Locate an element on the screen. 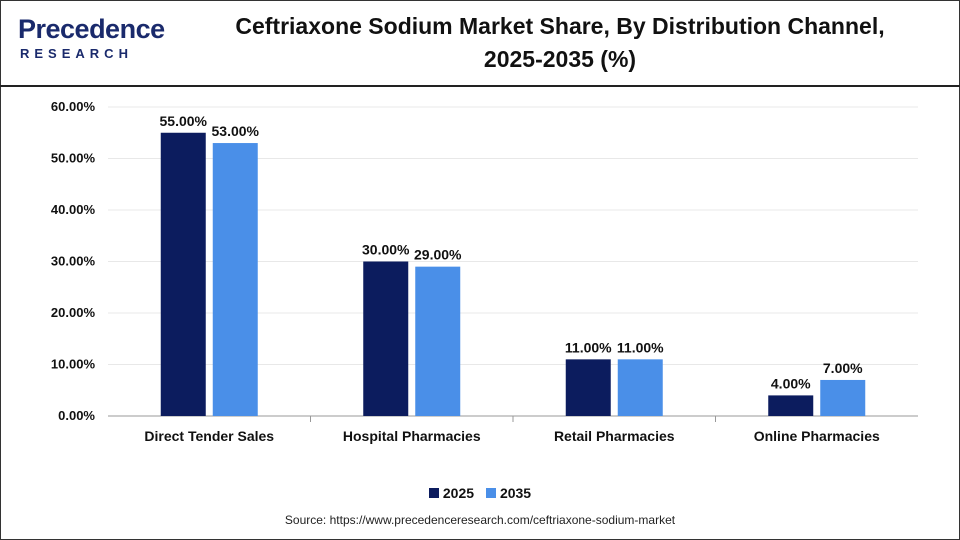 The image size is (960, 540). legend-item-2035: 2035 is located at coordinates (508, 493).